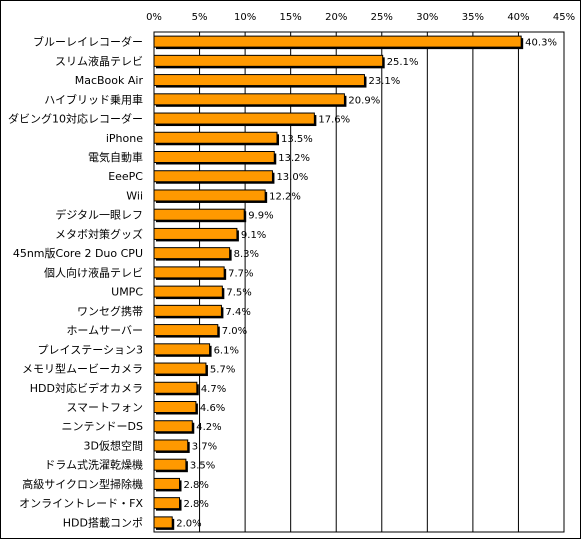  Describe the element at coordinates (297, 139) in the screenshot. I see `value-label: 13.5%` at that location.